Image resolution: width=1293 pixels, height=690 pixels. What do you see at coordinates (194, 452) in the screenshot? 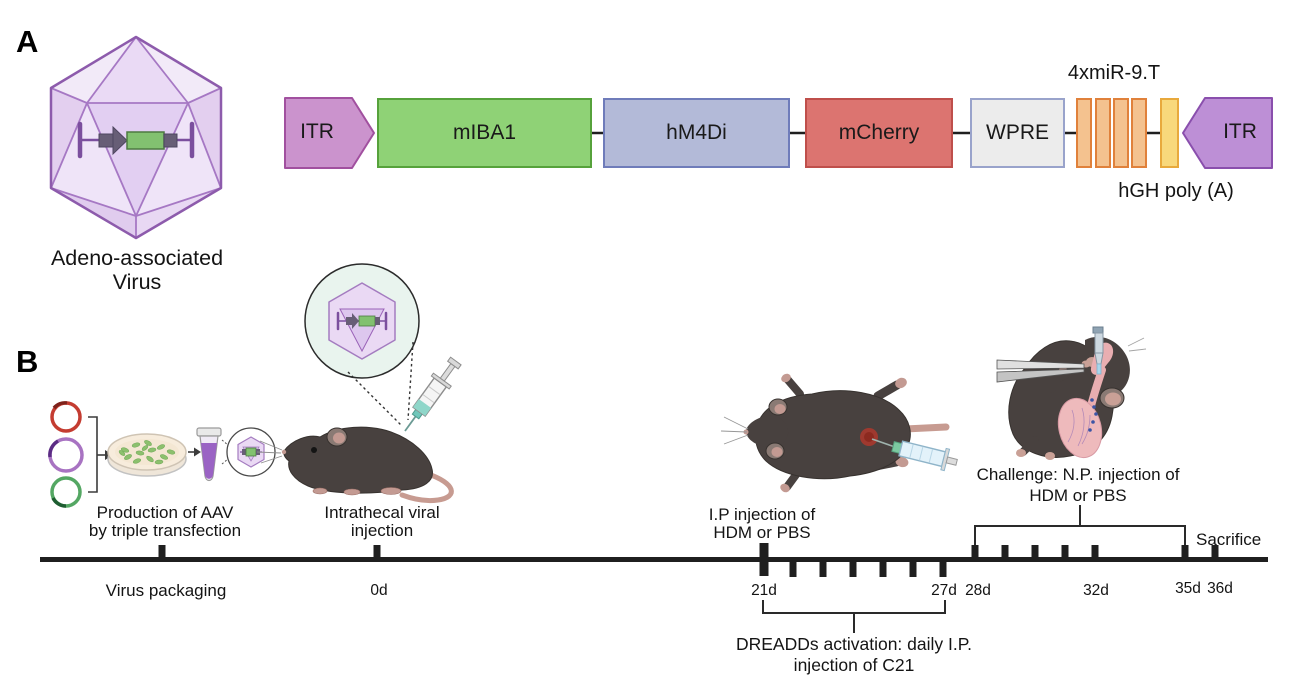
I see `dish-to-tube-arrow` at bounding box center [194, 452].